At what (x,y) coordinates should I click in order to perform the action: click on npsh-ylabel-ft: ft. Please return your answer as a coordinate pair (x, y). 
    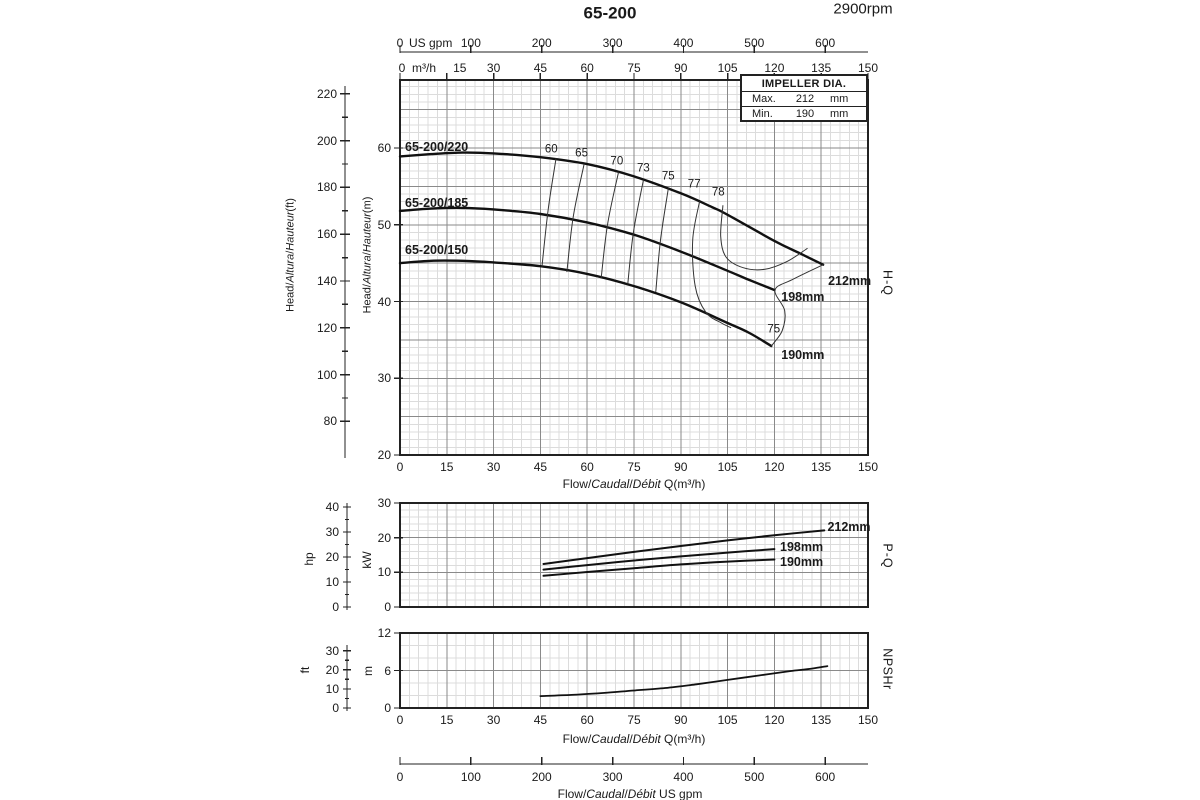
    Looking at the image, I should click on (305, 670).